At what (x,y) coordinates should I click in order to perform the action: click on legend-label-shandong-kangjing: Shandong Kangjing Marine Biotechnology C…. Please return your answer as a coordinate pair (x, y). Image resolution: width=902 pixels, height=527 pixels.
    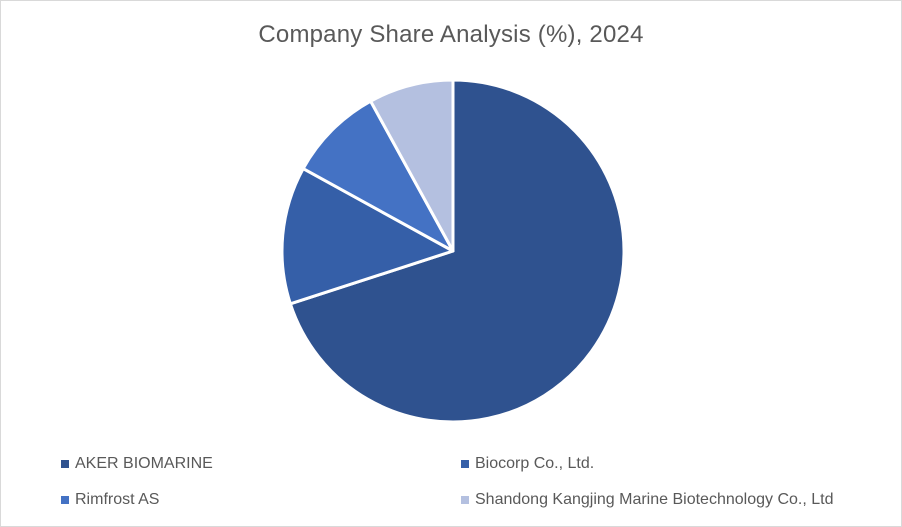
    Looking at the image, I should click on (654, 499).